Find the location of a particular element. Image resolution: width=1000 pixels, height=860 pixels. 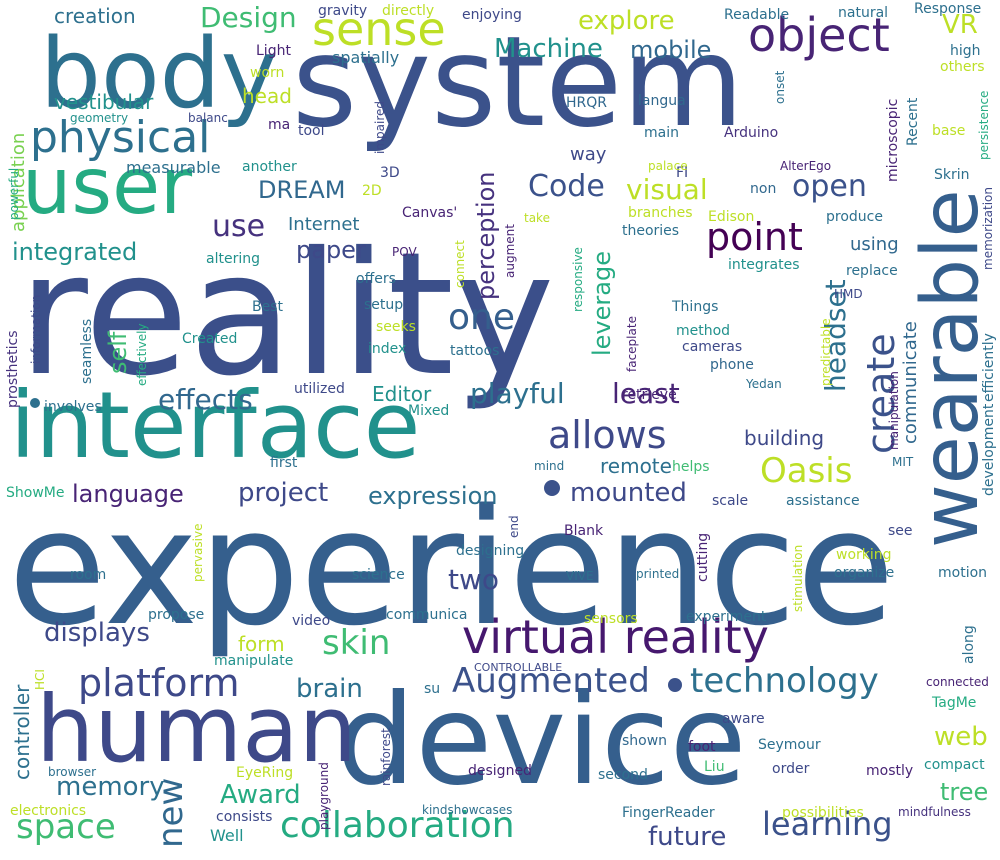

word-main: main is located at coordinates (661, 133).